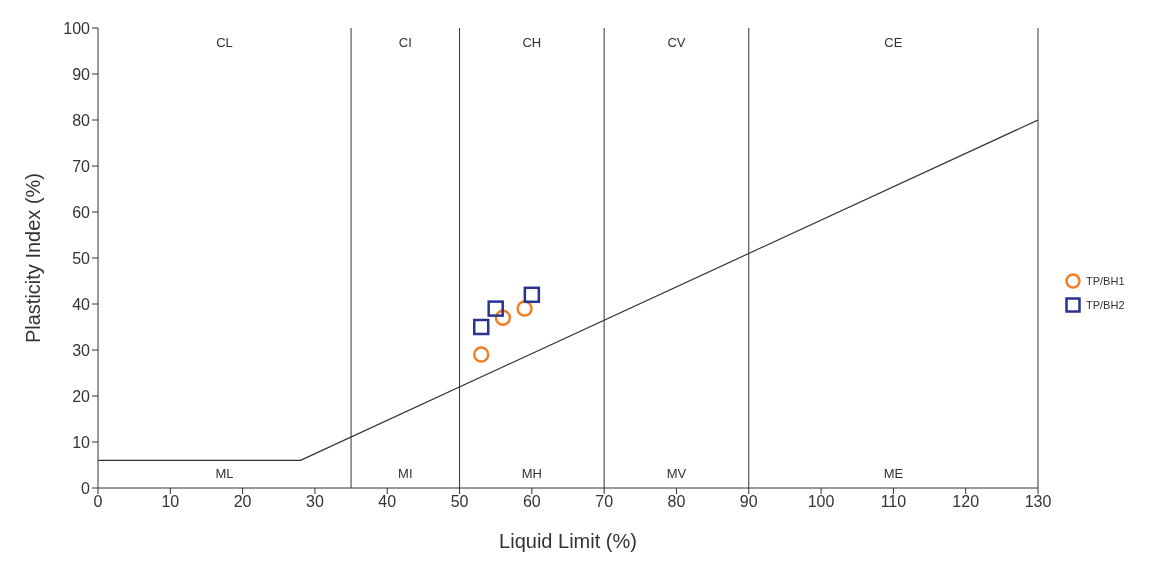 The width and height of the screenshot is (1176, 586). Describe the element at coordinates (315, 502) in the screenshot. I see `x-tick-label: 30` at that location.